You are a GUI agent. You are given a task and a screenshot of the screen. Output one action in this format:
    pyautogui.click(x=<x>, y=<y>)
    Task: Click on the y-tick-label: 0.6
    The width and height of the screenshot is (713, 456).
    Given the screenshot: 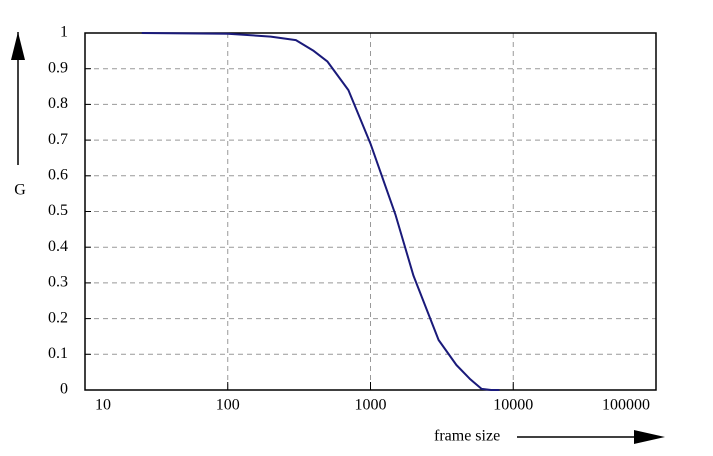 What is the action you would take?
    pyautogui.click(x=58, y=174)
    